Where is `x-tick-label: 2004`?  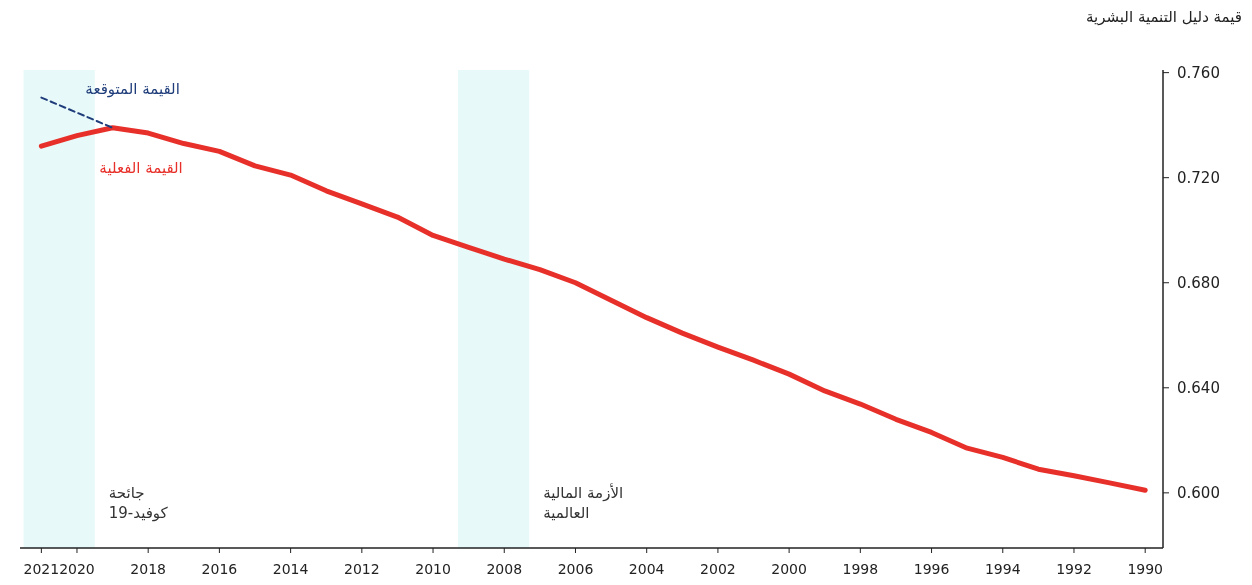 x-tick-label: 2004 is located at coordinates (646, 569).